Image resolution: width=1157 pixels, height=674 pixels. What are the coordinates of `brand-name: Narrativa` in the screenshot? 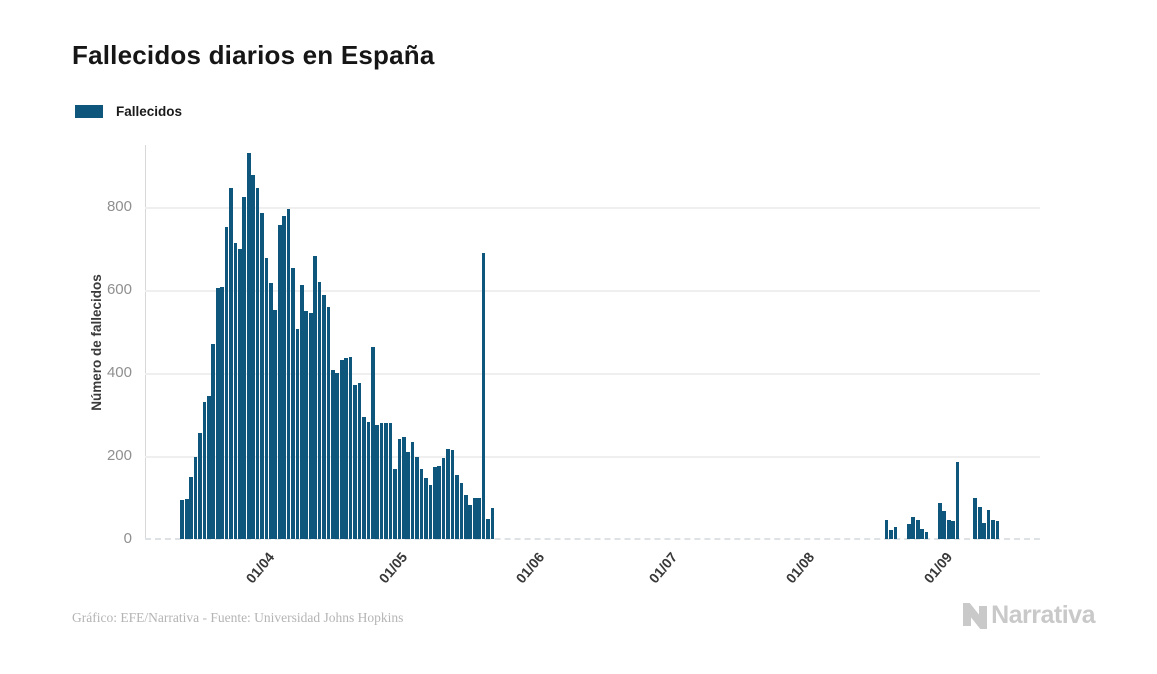 It's located at (1043, 615).